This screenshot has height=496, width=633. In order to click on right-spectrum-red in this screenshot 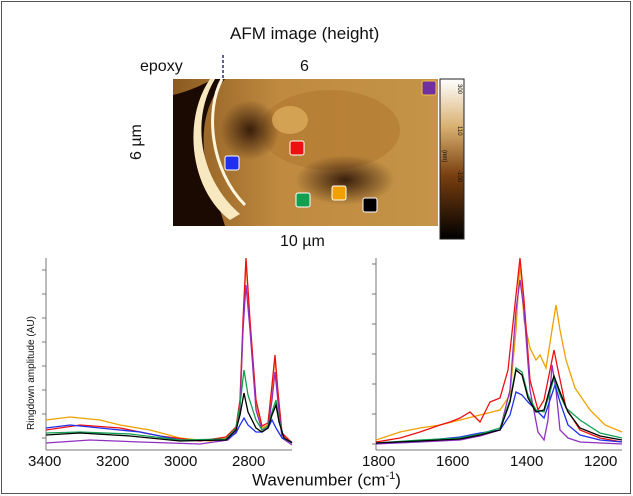, I will do `click(499, 350)`.